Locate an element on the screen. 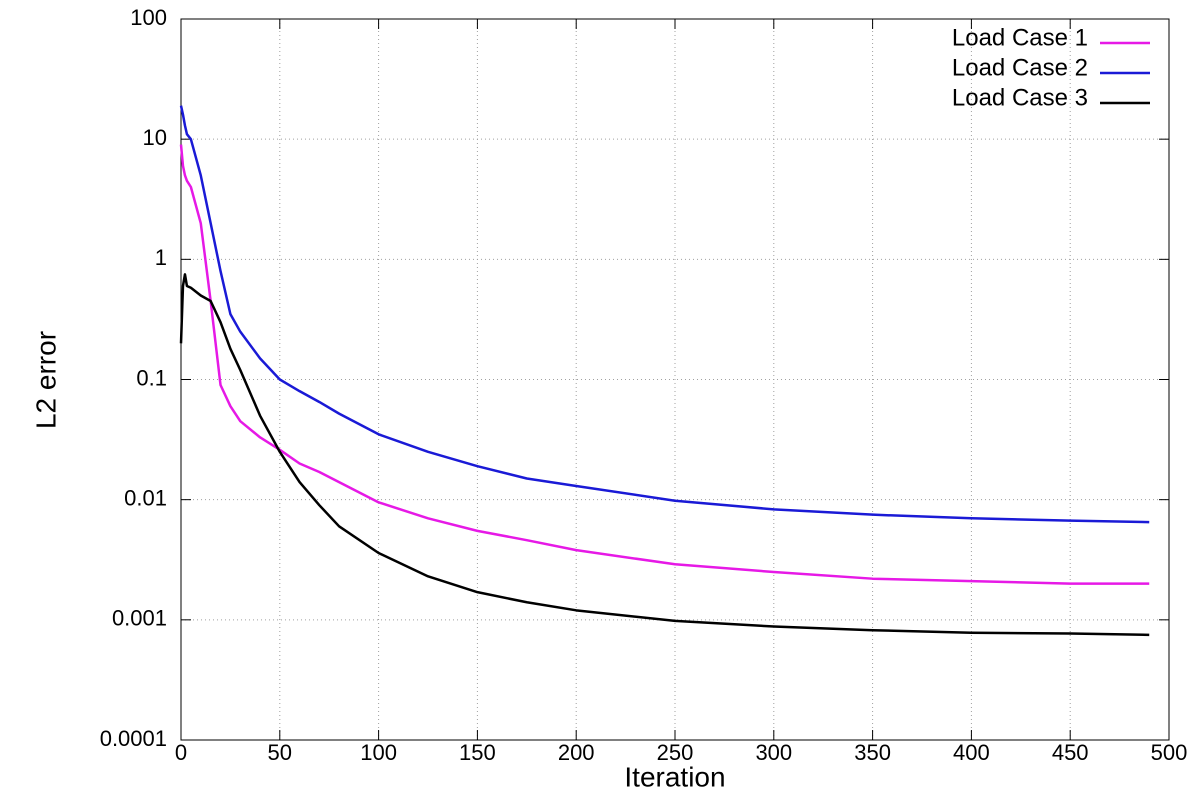 The height and width of the screenshot is (805, 1200). y-tick-label: 0.1 is located at coordinates (151, 377).